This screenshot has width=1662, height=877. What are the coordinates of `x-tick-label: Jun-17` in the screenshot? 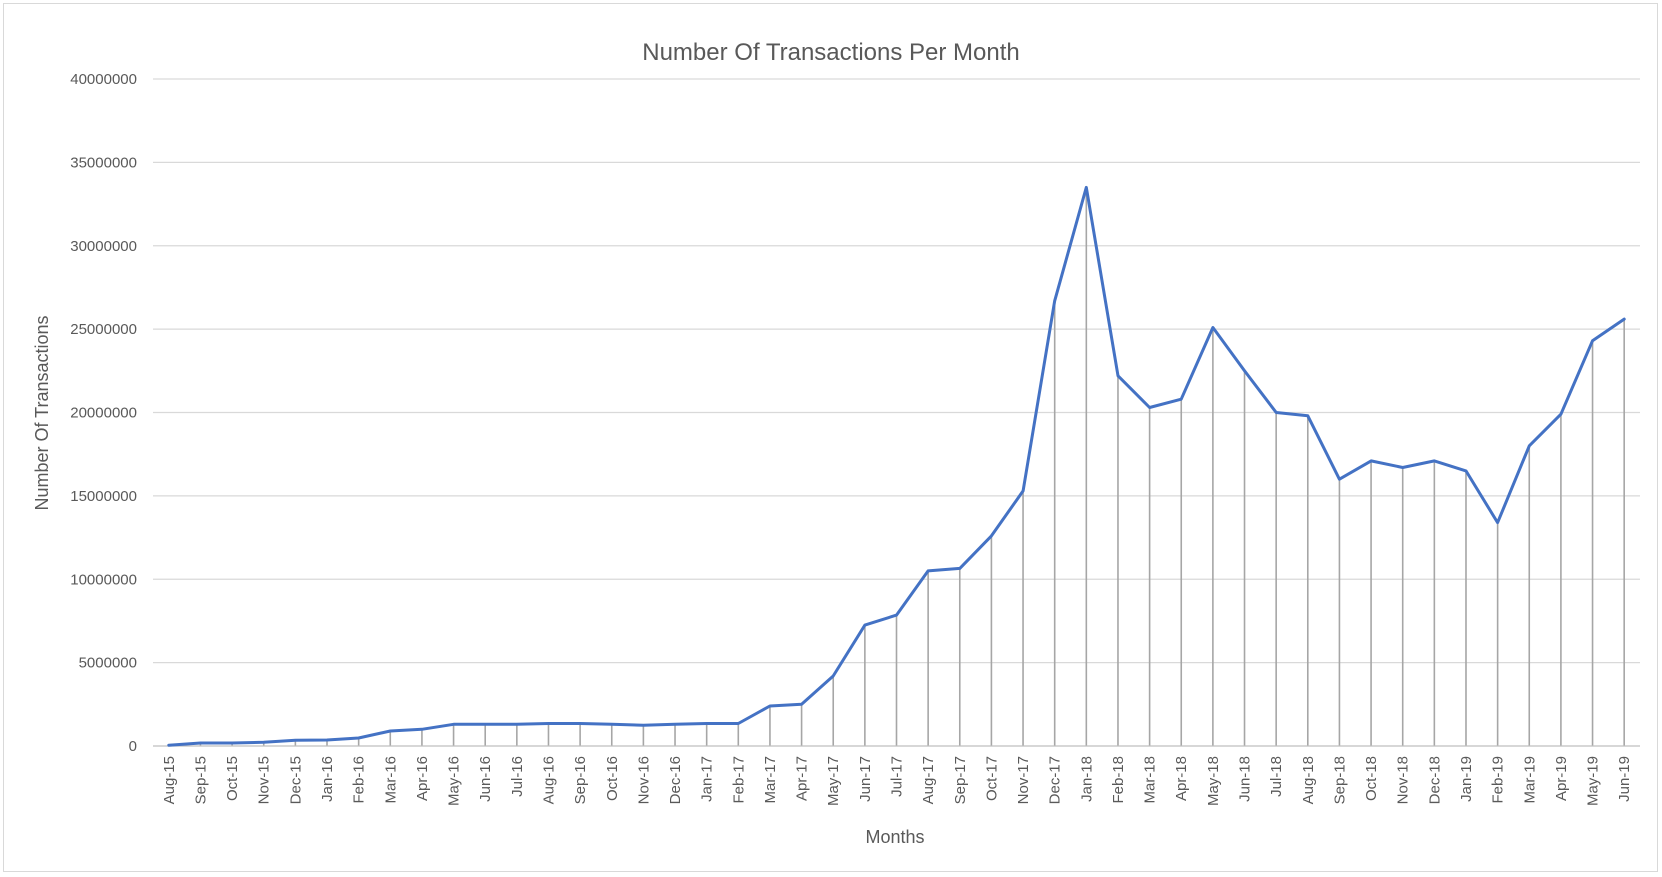 It's located at (865, 779).